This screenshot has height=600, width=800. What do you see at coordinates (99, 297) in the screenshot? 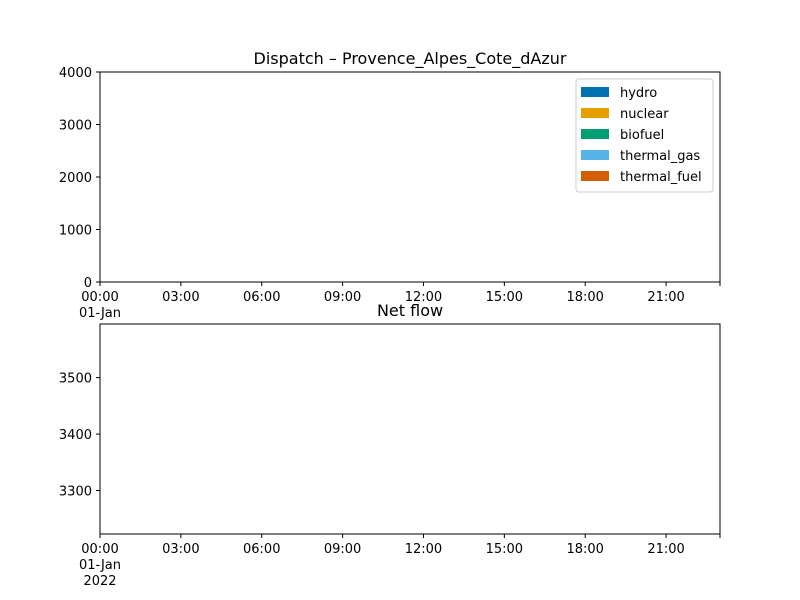
I see `dispatch-x-tick-label: 00:00` at bounding box center [99, 297].